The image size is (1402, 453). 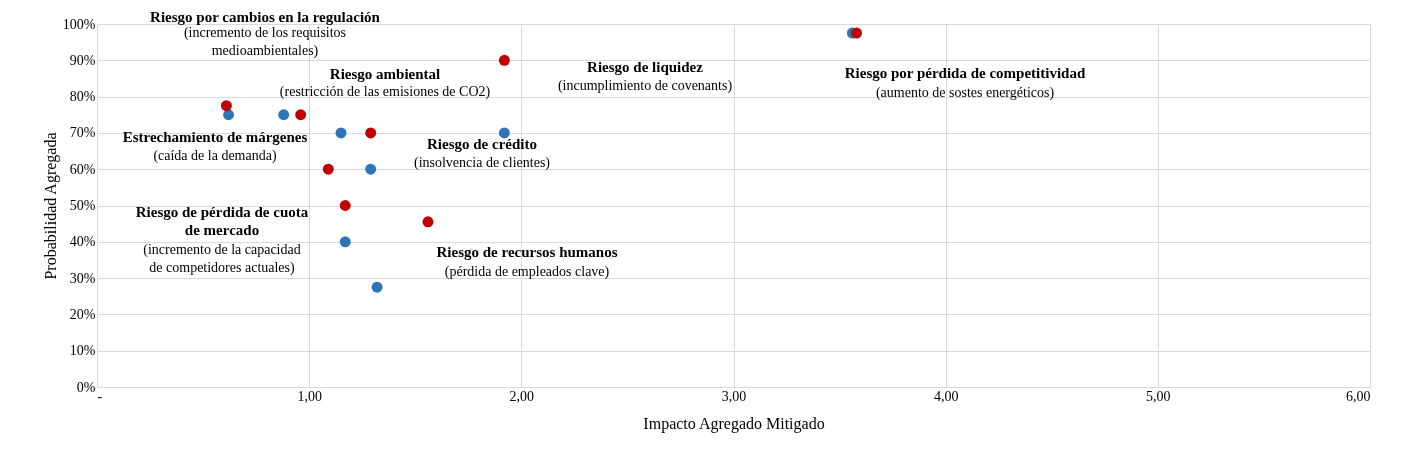 I want to click on x-tick-label: 1,00, so click(x=309, y=396).